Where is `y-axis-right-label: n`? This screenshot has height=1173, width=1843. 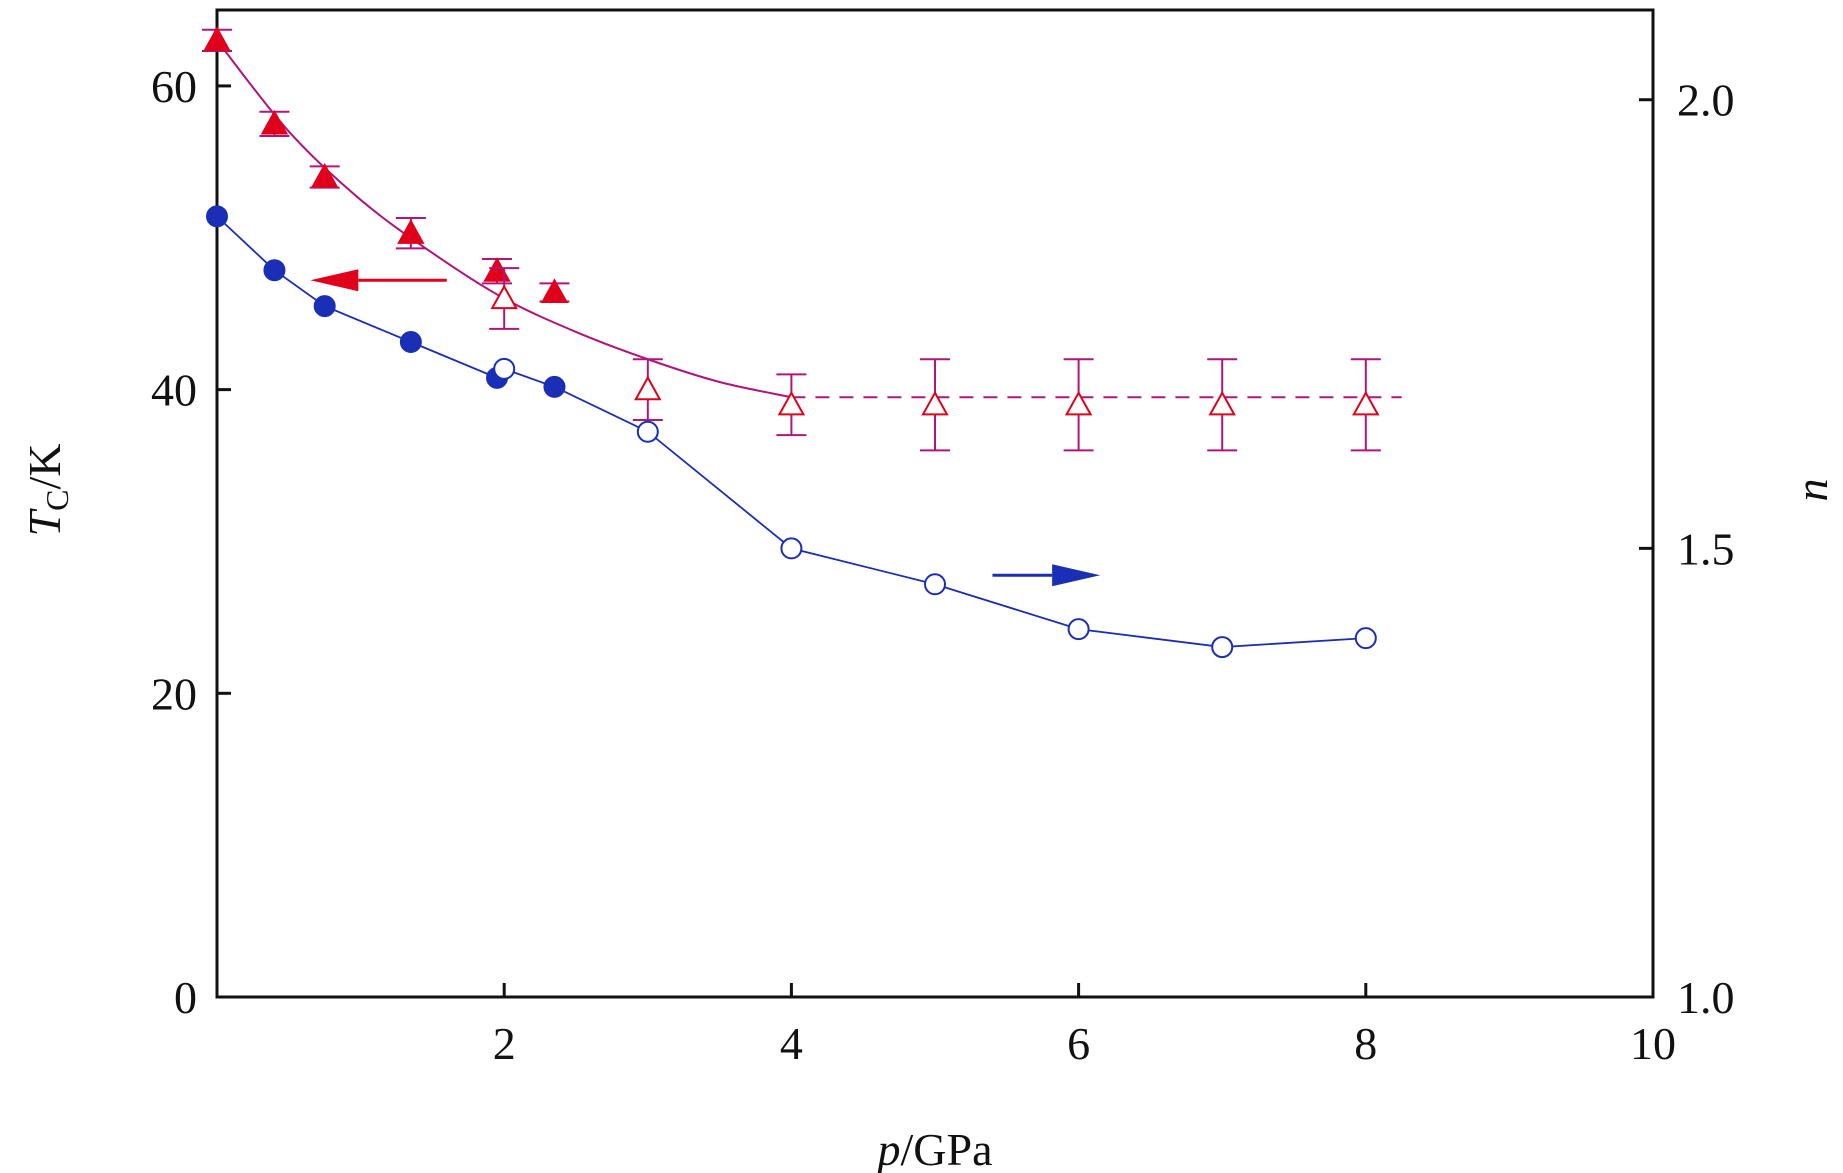 y-axis-right-label: n is located at coordinates (1811, 490).